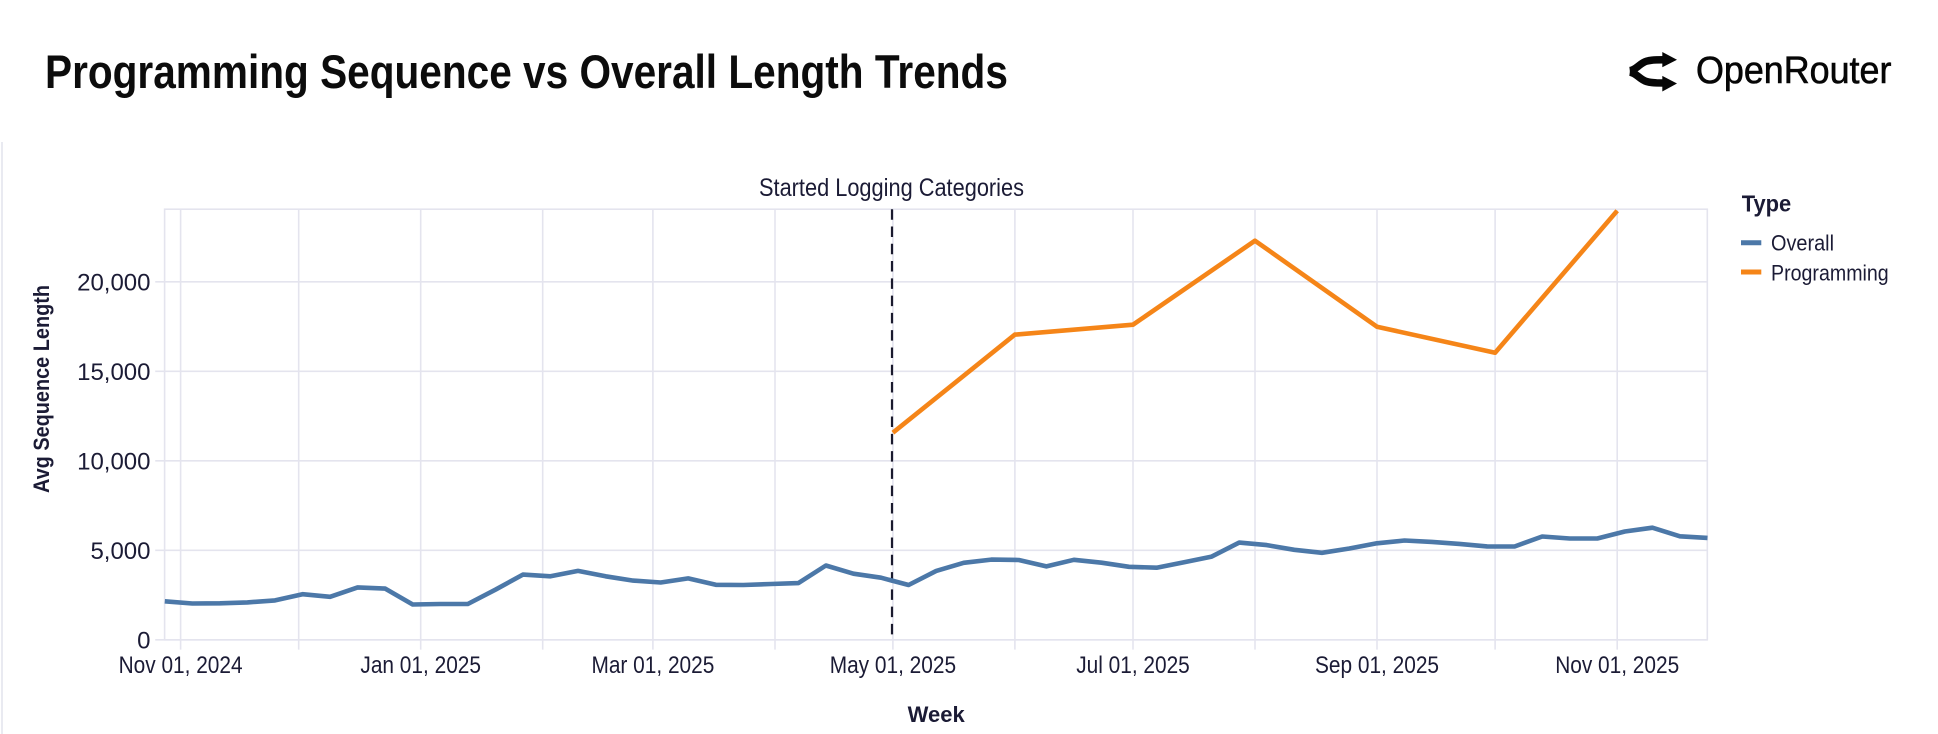 Image resolution: width=1938 pixels, height=734 pixels. I want to click on svg-text: Nov 01, 2024, so click(181, 665).